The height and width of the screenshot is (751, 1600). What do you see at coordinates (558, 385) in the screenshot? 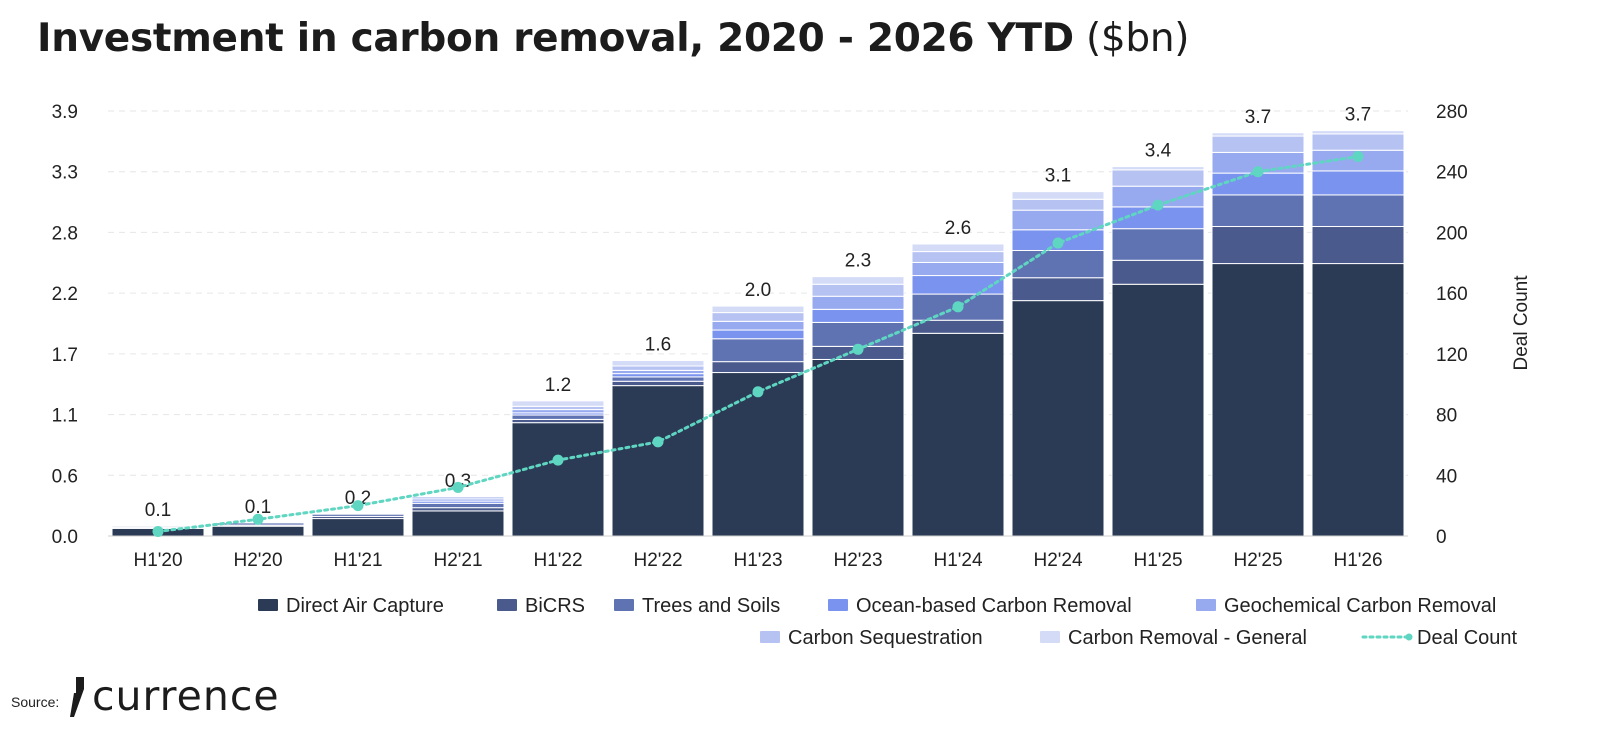
I see `bar-total-label: 1.2` at bounding box center [558, 385].